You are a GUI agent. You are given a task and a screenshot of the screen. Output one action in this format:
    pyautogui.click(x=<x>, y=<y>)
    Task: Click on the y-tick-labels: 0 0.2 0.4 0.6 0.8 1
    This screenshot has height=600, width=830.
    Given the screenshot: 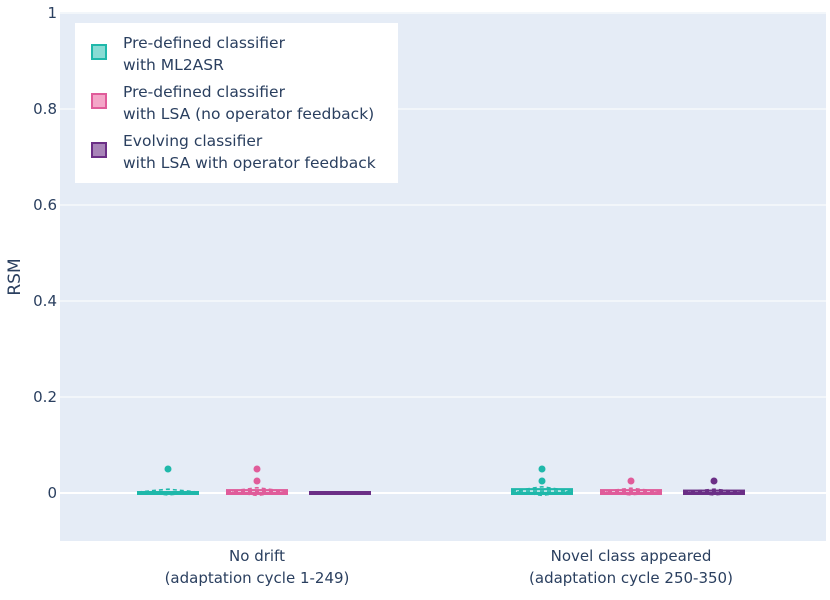 What is the action you would take?
    pyautogui.click(x=45, y=253)
    